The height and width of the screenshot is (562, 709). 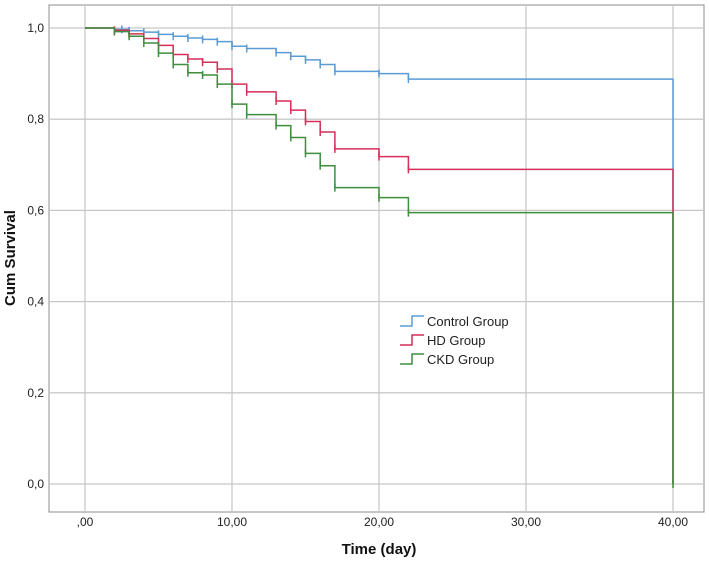 I want to click on ckd-group-legend-swatch, so click(x=412, y=359).